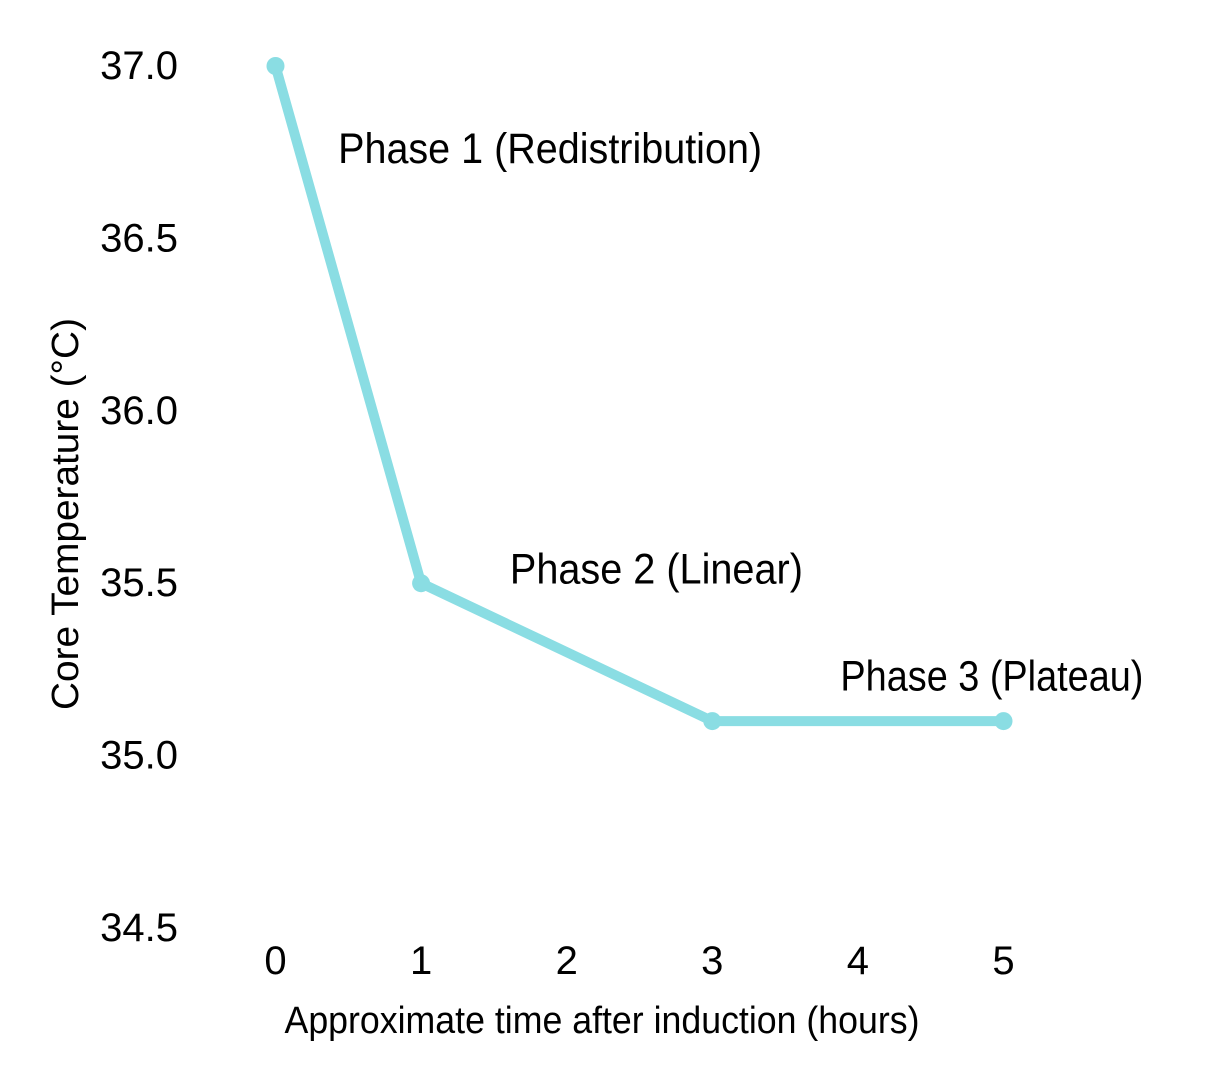 The width and height of the screenshot is (1232, 1070). Describe the element at coordinates (858, 961) in the screenshot. I see `x-tick-label: 4` at that location.